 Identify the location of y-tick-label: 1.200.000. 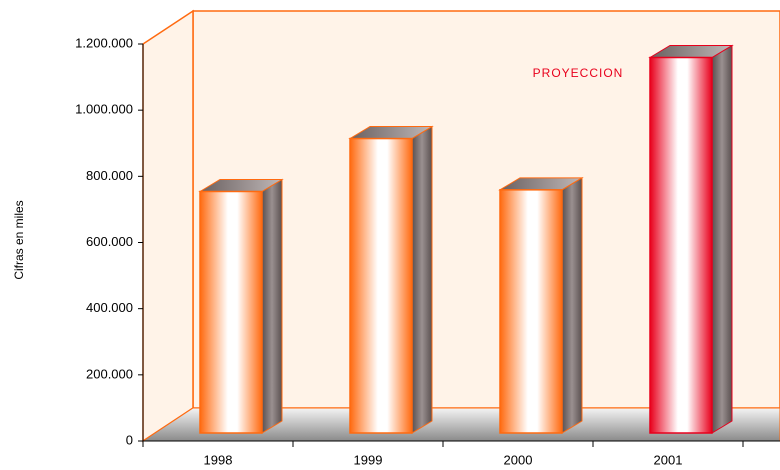
(104, 42).